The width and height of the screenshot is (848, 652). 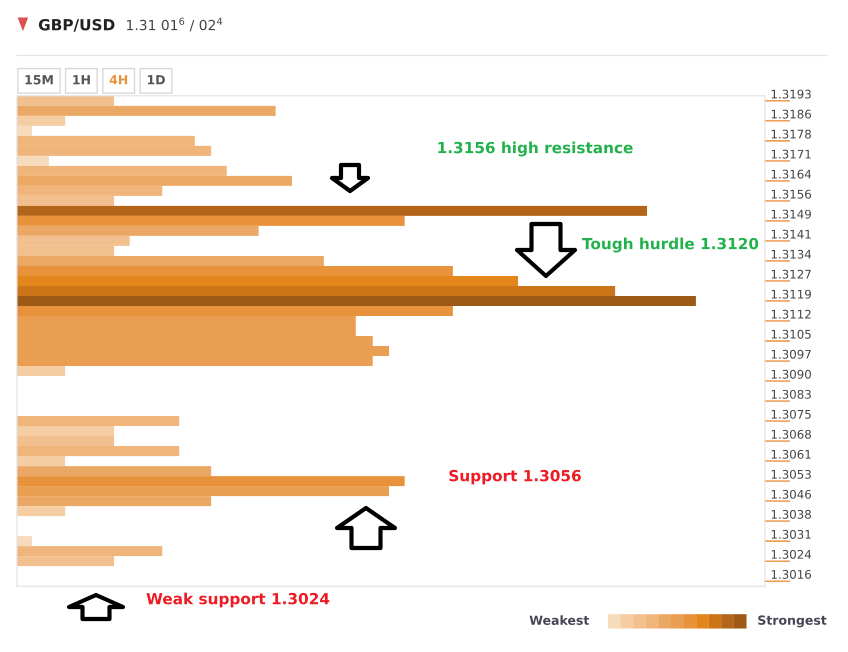 What do you see at coordinates (535, 149) in the screenshot?
I see `annotation: 1.3156 high resistance` at bounding box center [535, 149].